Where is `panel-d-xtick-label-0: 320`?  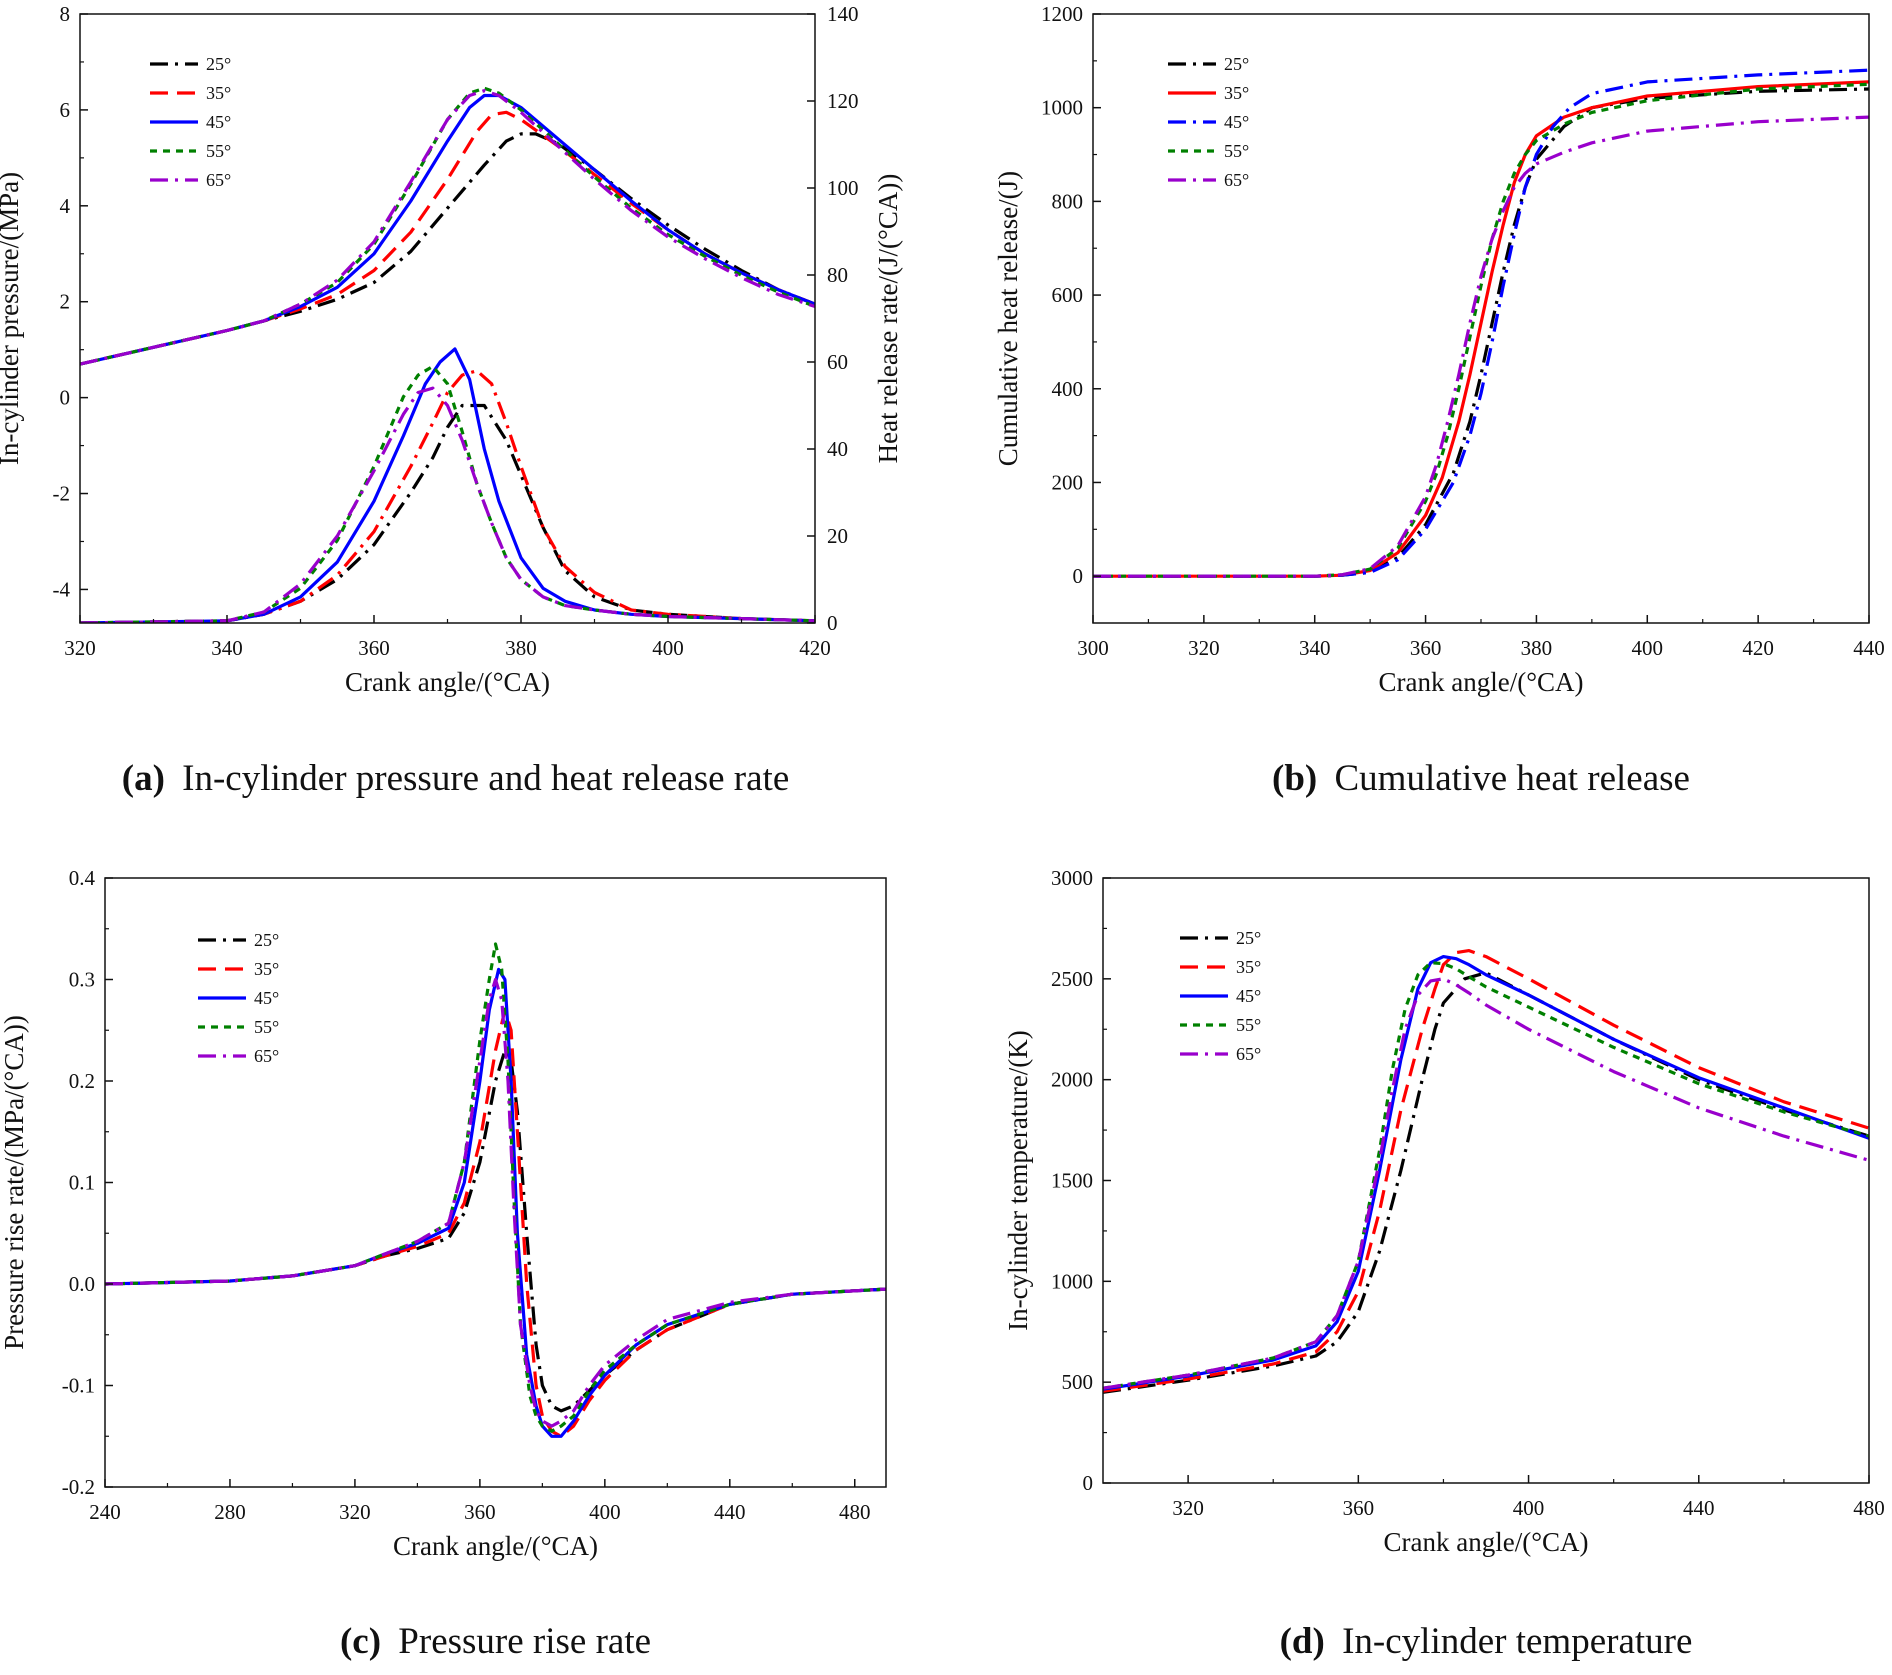 panel-d-xtick-label-0: 320 is located at coordinates (1188, 1508).